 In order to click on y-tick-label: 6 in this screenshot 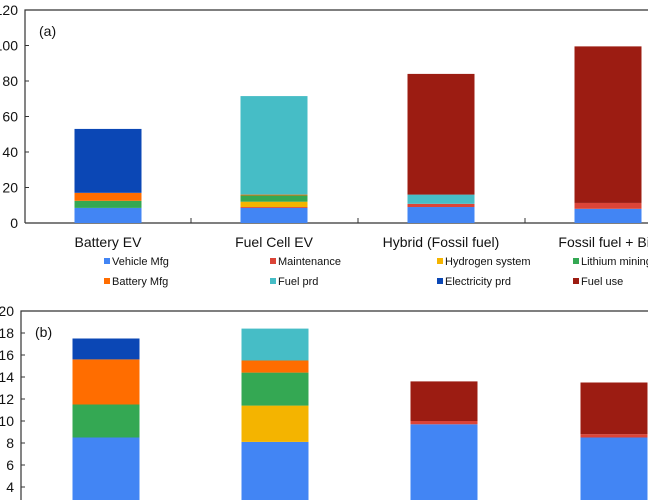, I will do `click(10, 465)`.